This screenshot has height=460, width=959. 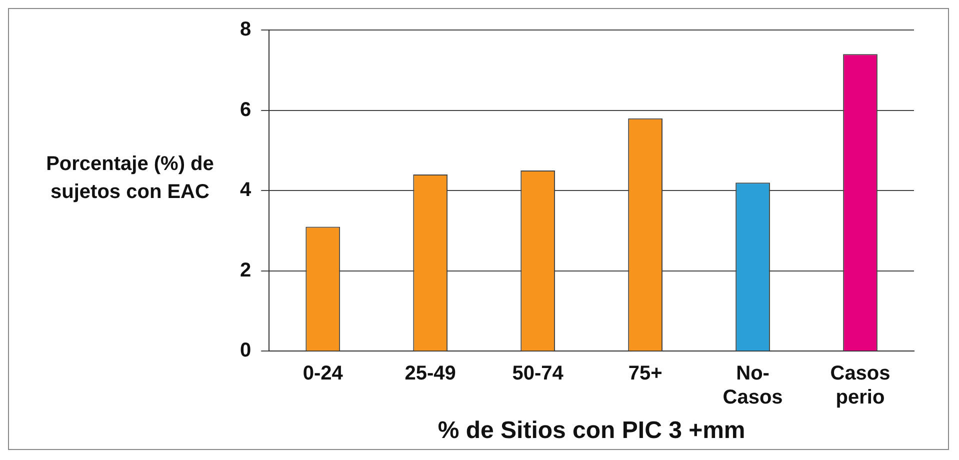 I want to click on x-tick-label: 0-24, so click(x=323, y=373).